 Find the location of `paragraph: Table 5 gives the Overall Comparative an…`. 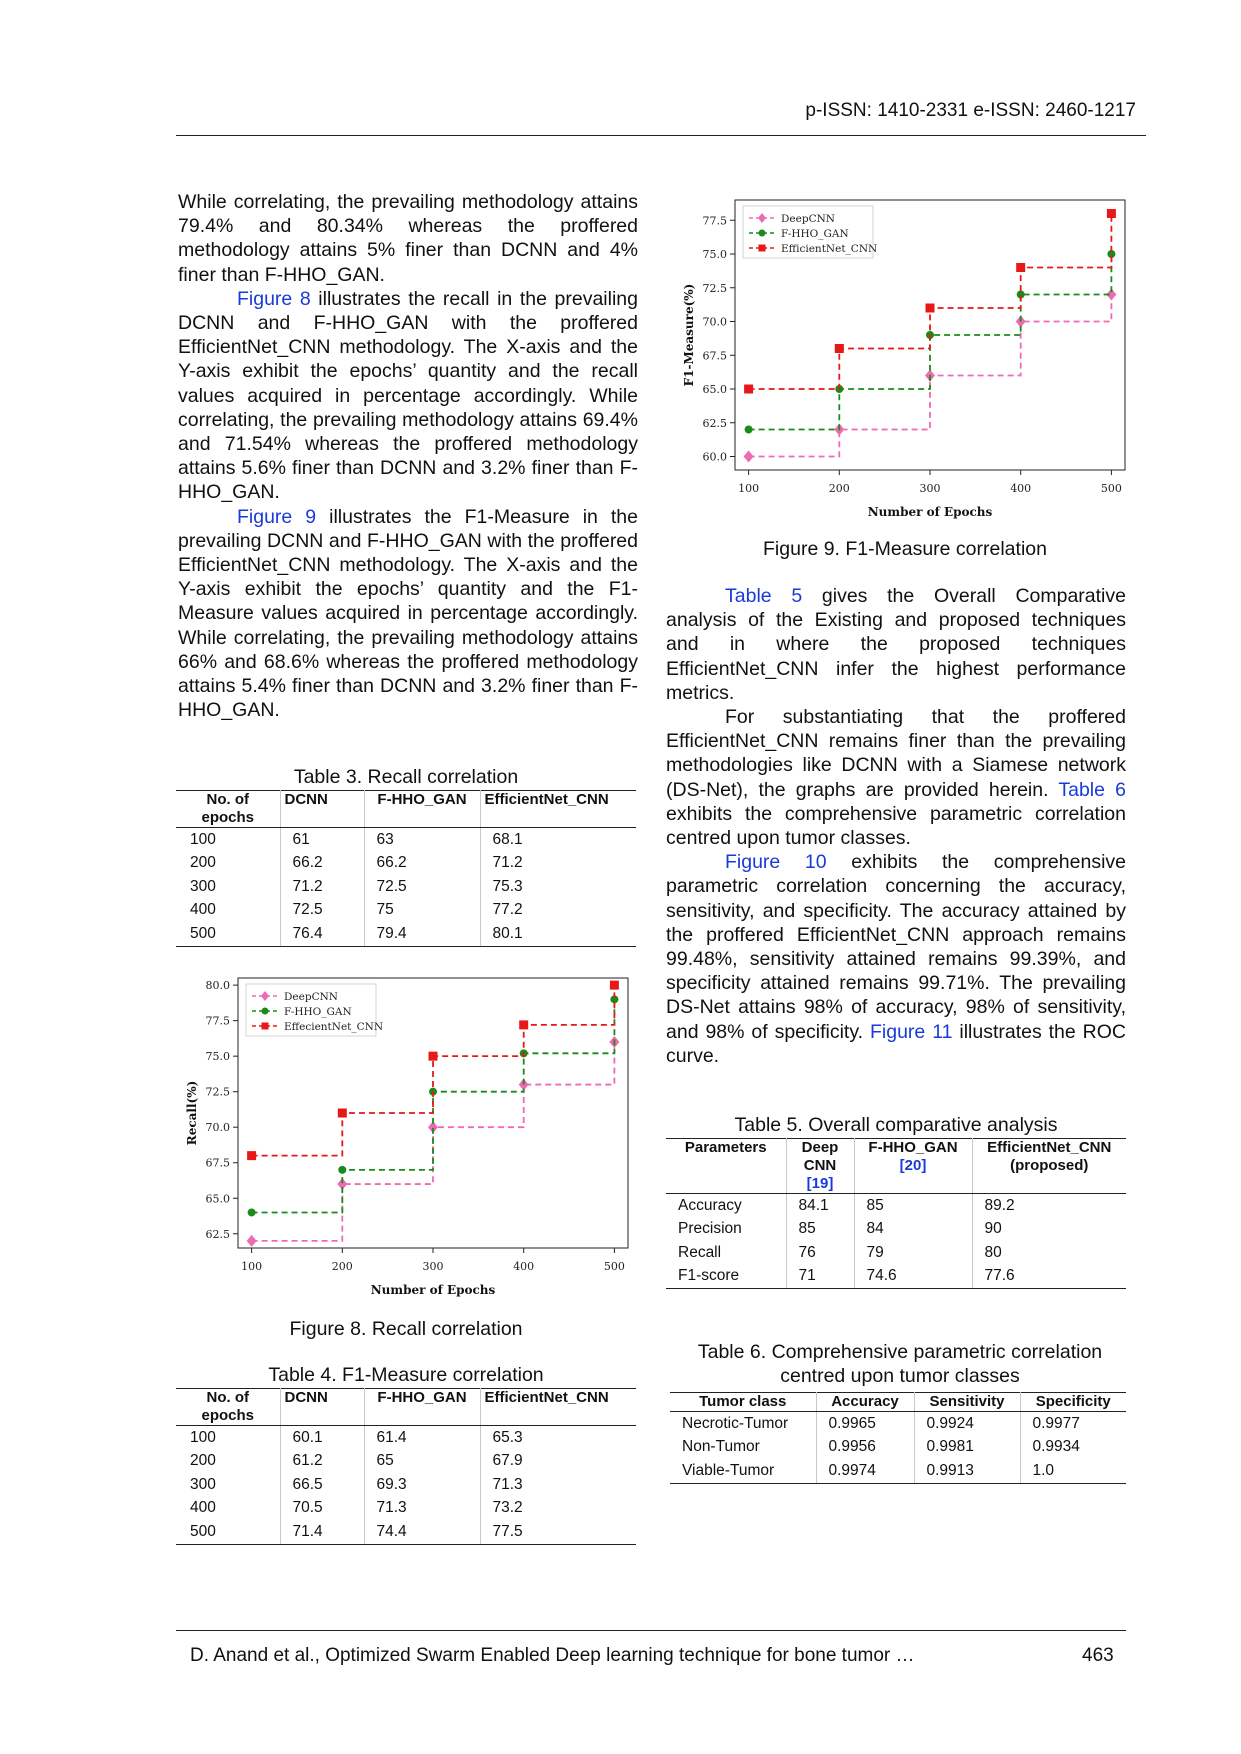

paragraph: Table 5 gives the Overall Comparative an… is located at coordinates (896, 644).